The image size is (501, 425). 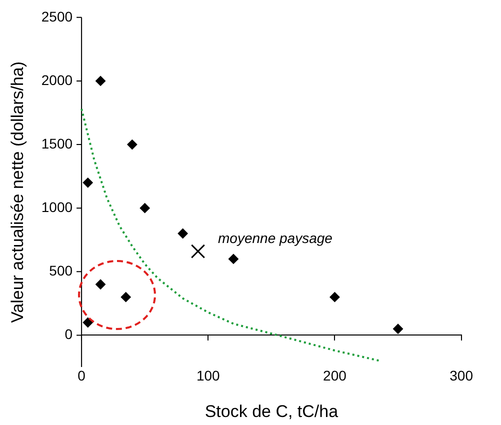 What do you see at coordinates (82, 375) in the screenshot?
I see `x-tick-label: 0` at bounding box center [82, 375].